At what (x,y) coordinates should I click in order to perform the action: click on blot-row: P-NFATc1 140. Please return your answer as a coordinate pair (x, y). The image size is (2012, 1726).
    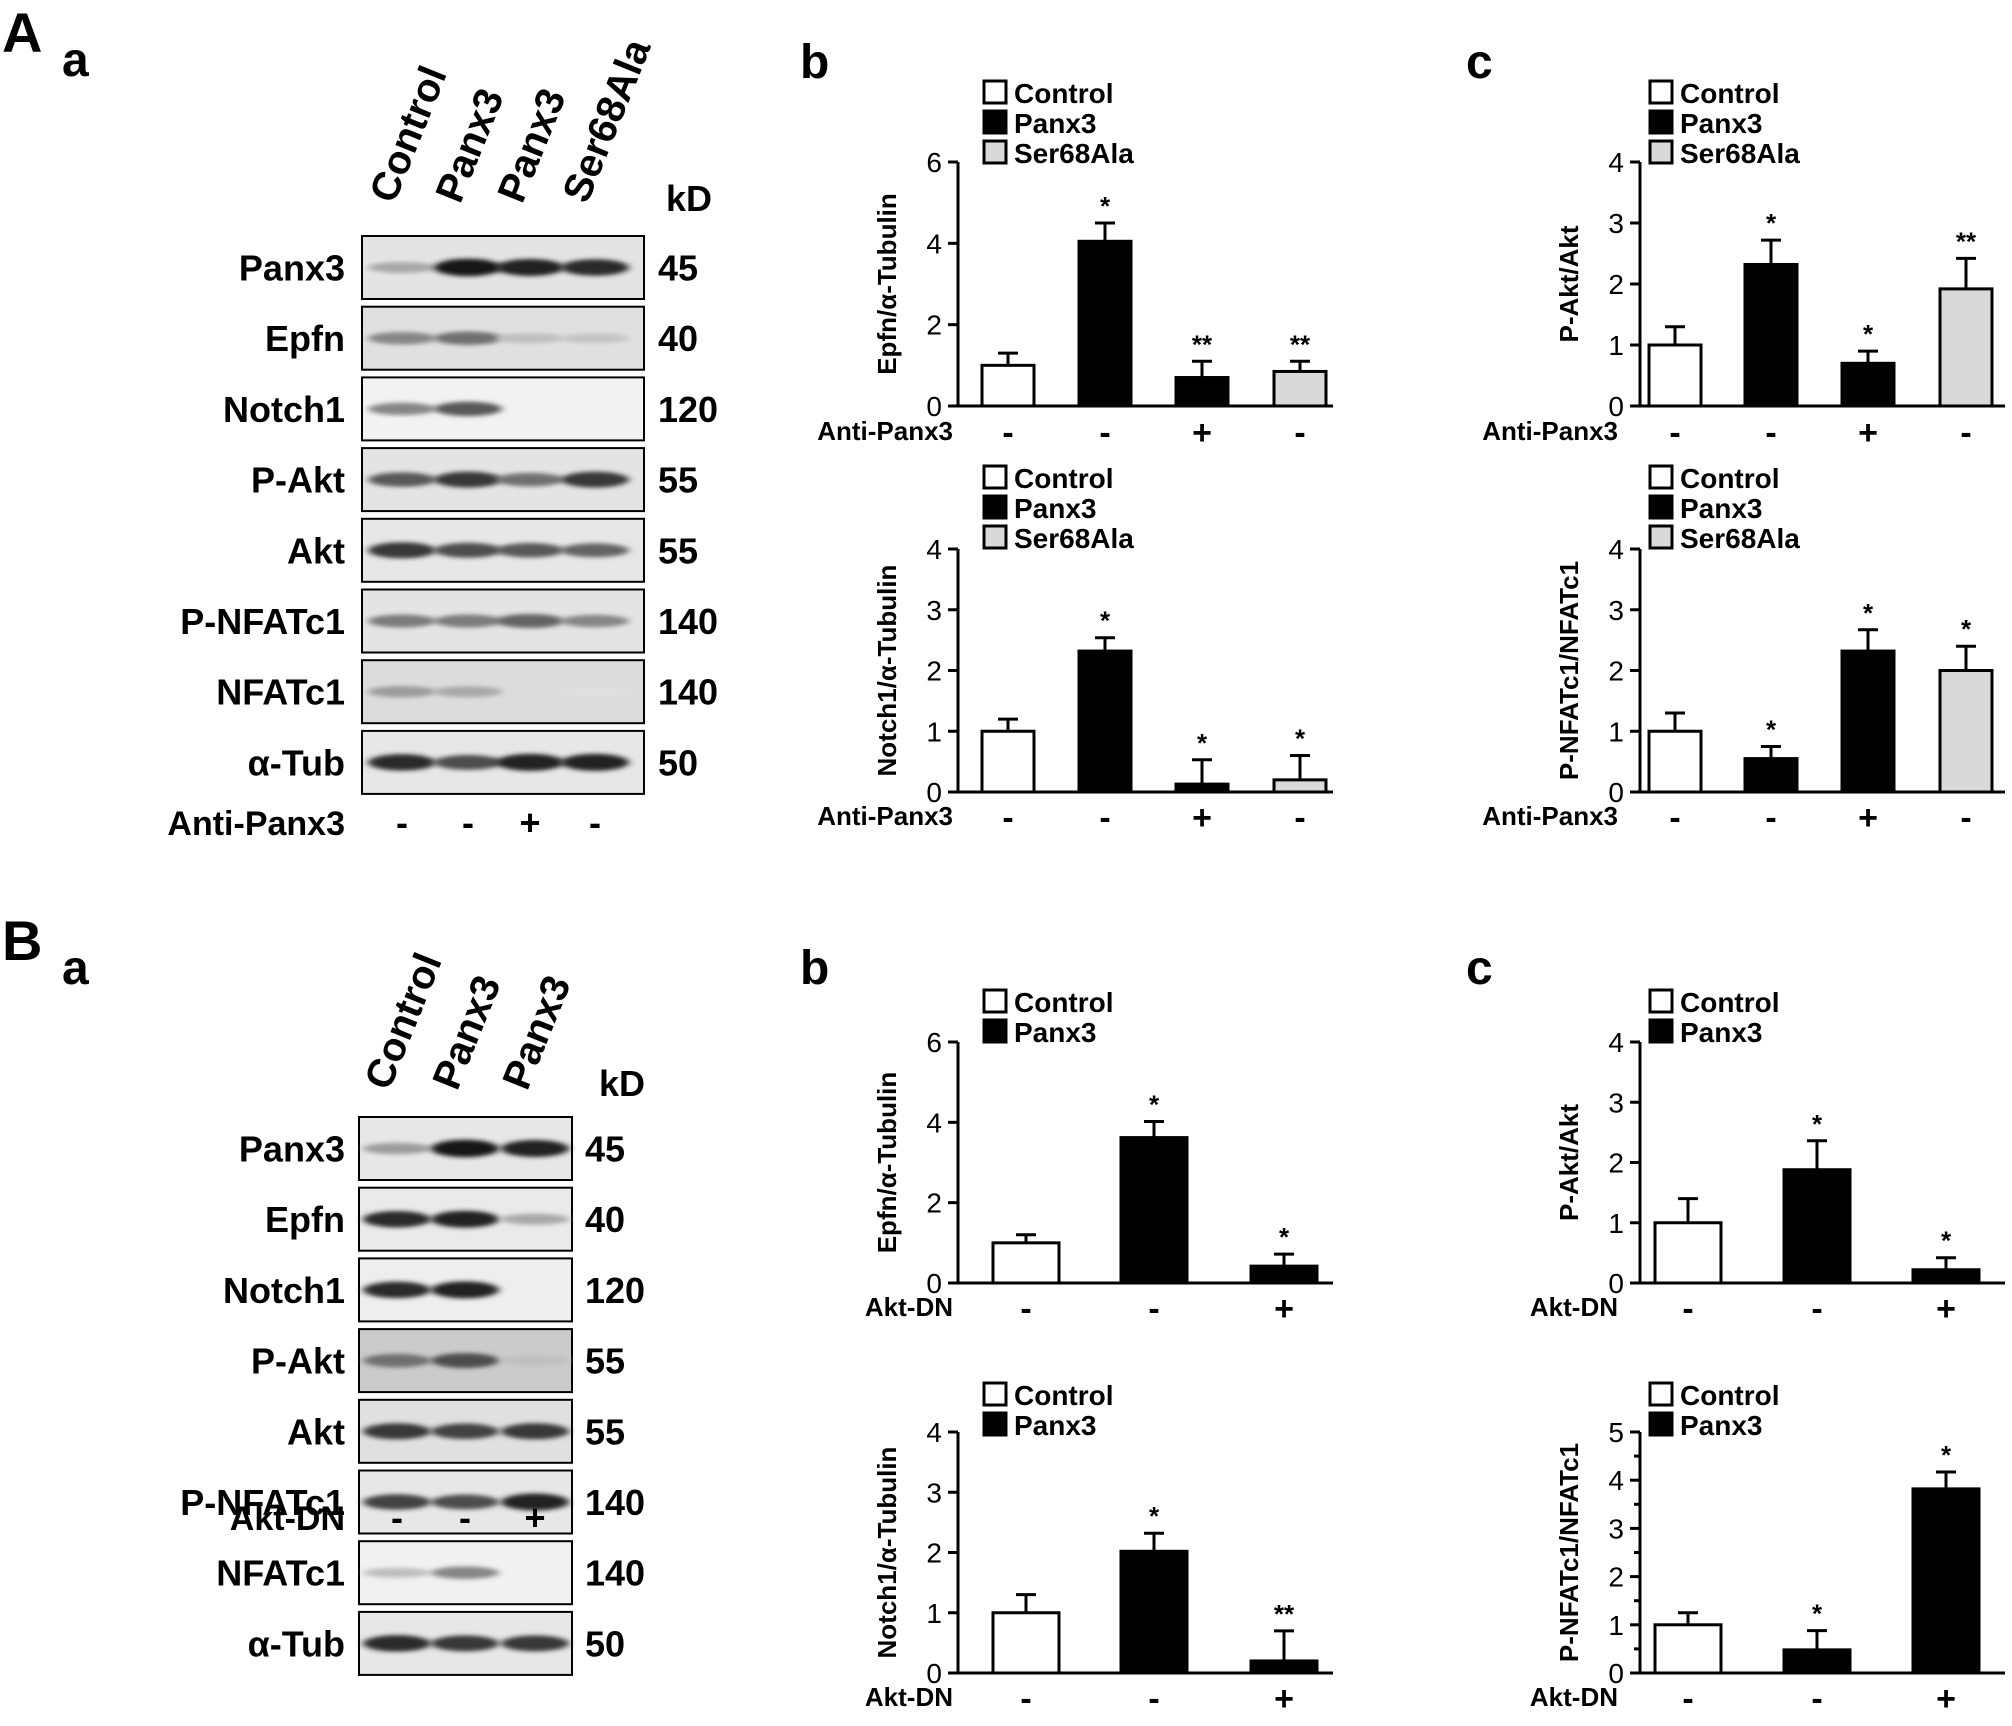
    Looking at the image, I should click on (412, 1502).